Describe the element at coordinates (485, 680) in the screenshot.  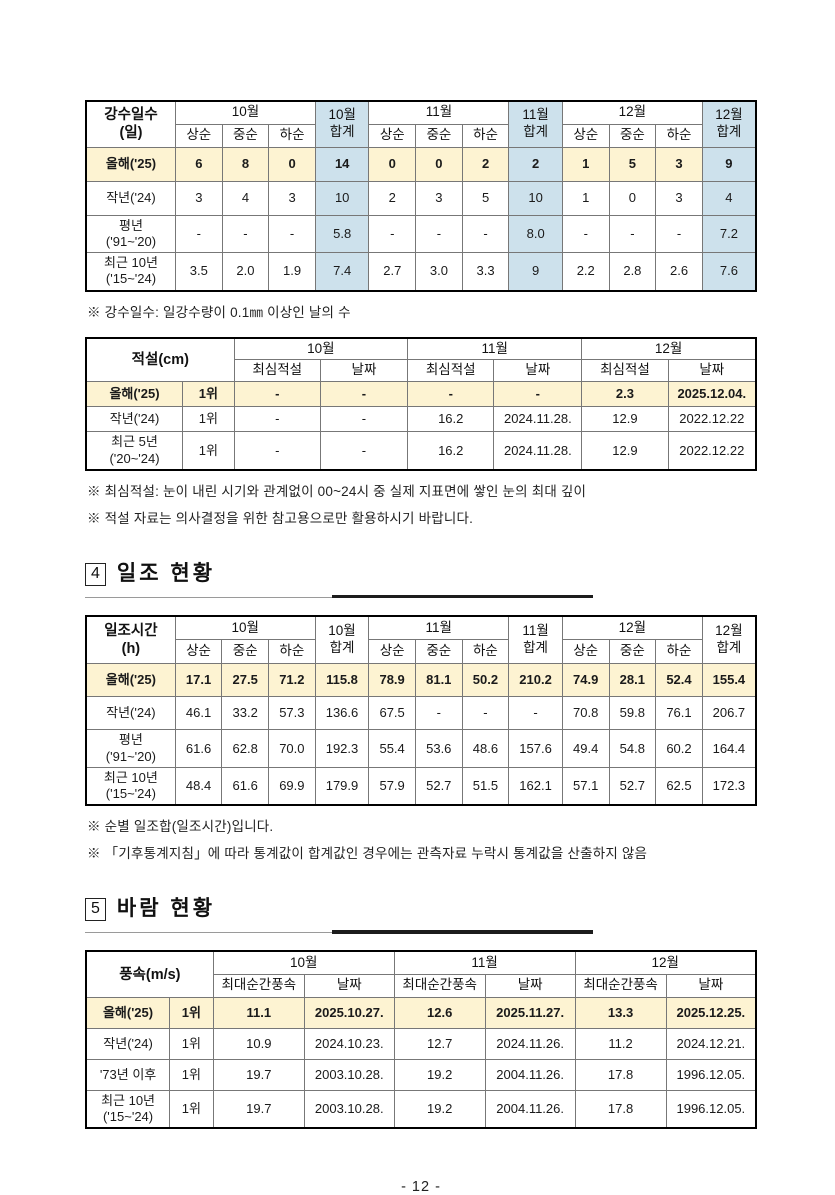
I see `data-cell: 50.2` at that location.